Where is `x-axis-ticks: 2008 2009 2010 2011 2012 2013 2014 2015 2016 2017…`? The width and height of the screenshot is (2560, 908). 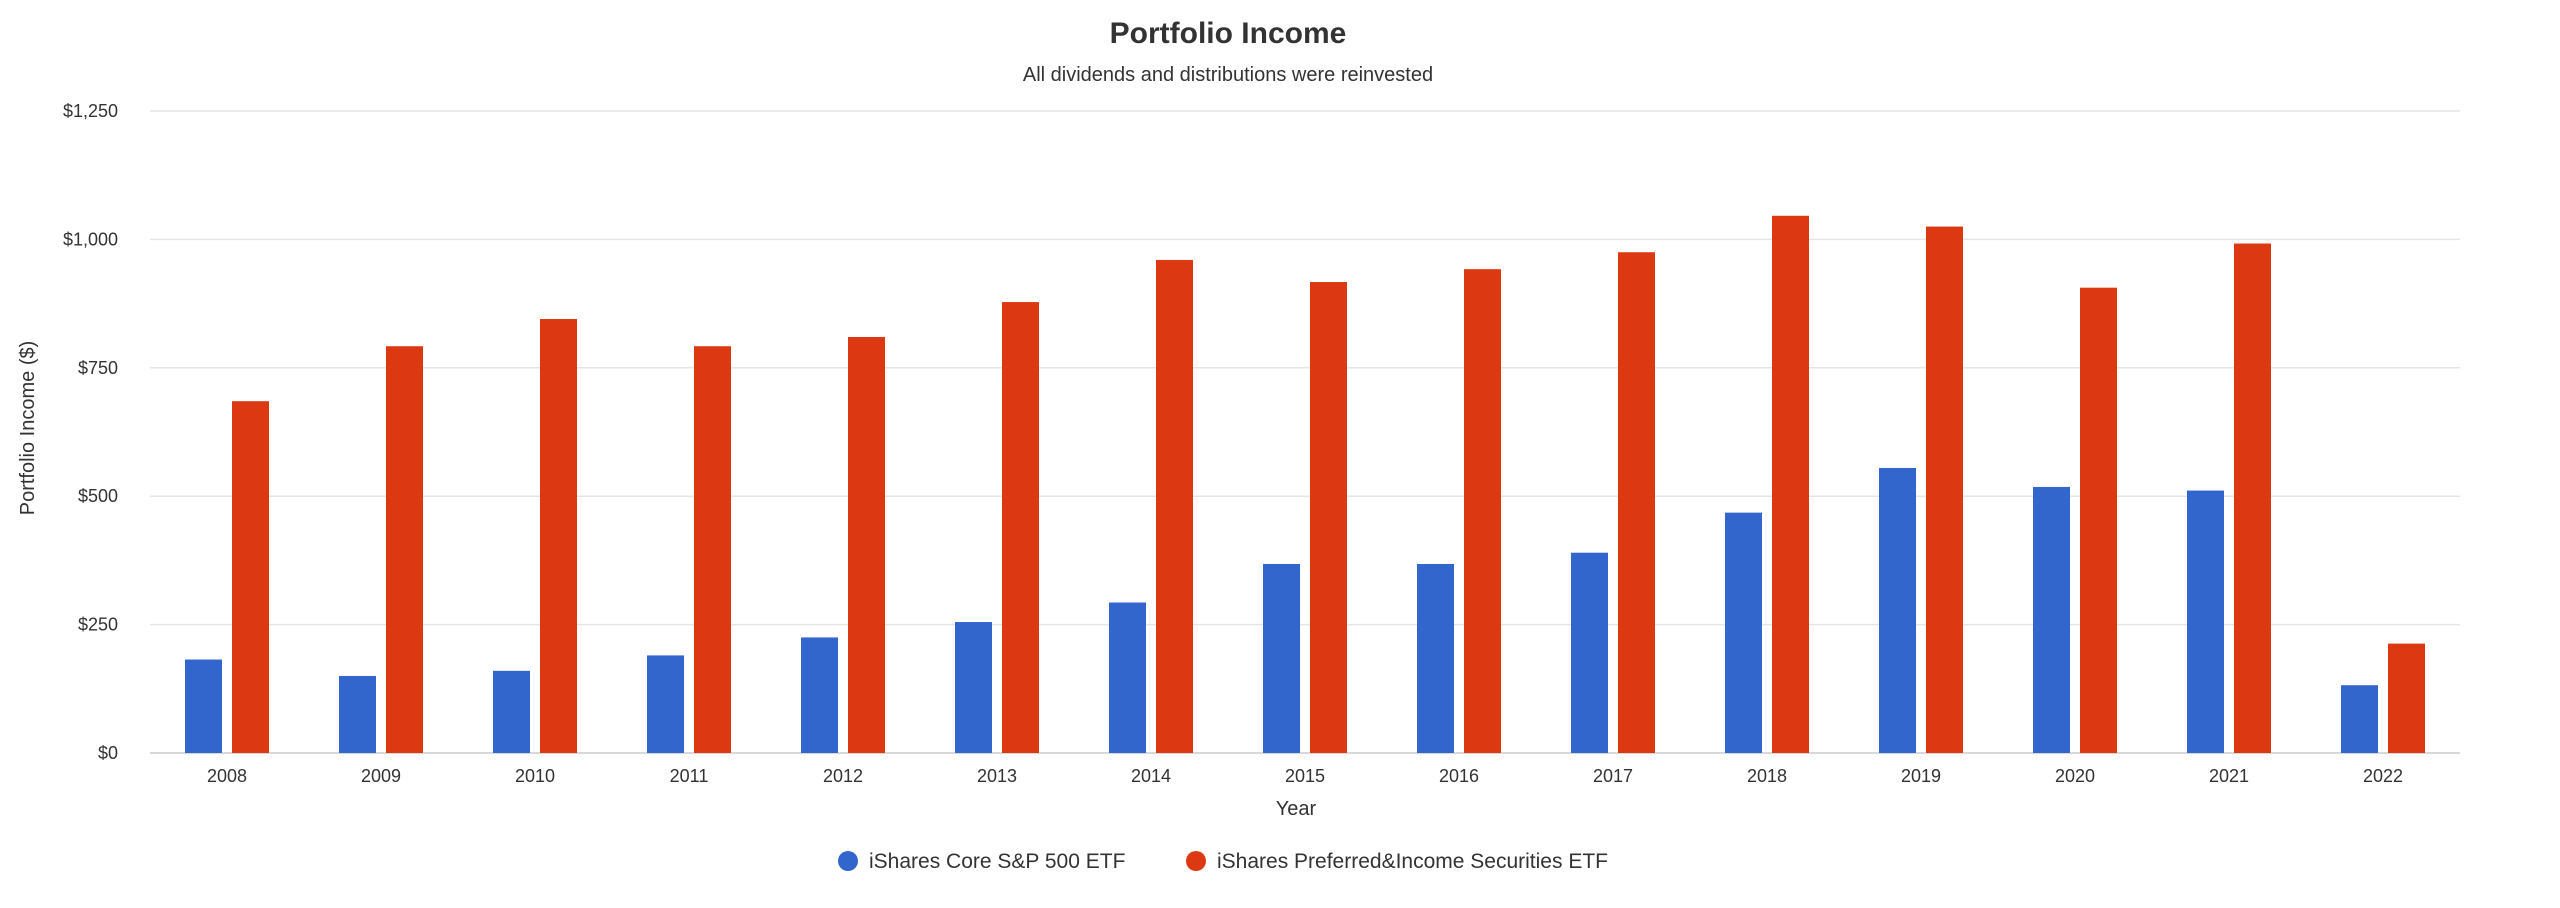
x-axis-ticks: 2008 2009 2010 2011 2012 2013 2014 2015 2016 2017… is located at coordinates (1305, 776).